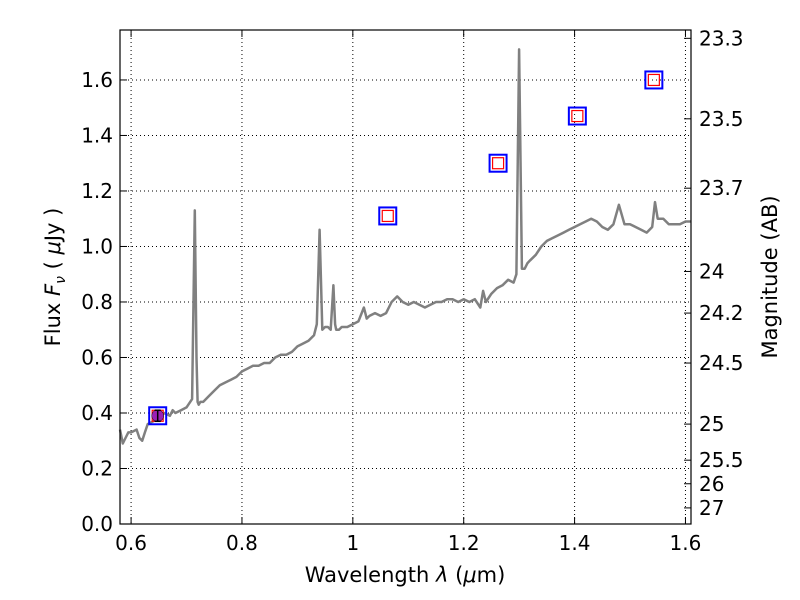 The width and height of the screenshot is (800, 600). I want to click on y2-tick-label: 23.7, so click(721, 188).